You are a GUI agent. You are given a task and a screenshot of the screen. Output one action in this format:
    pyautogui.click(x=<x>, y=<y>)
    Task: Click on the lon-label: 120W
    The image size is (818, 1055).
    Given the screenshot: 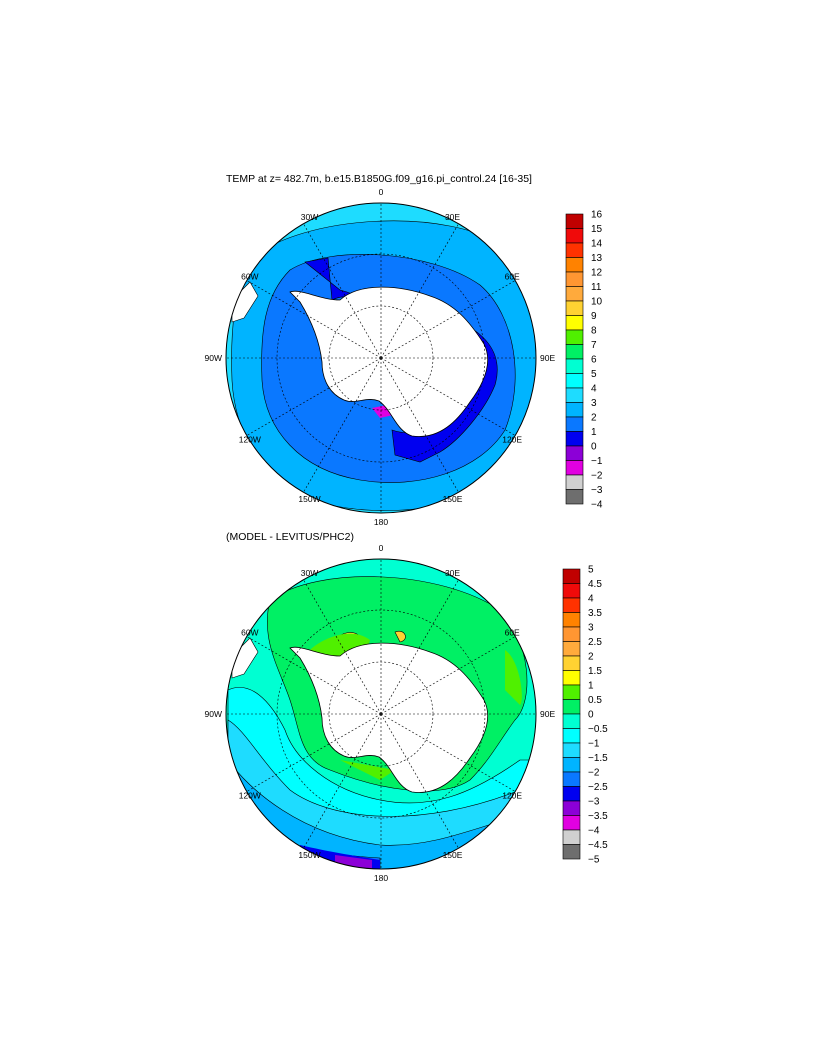 What is the action you would take?
    pyautogui.click(x=250, y=440)
    